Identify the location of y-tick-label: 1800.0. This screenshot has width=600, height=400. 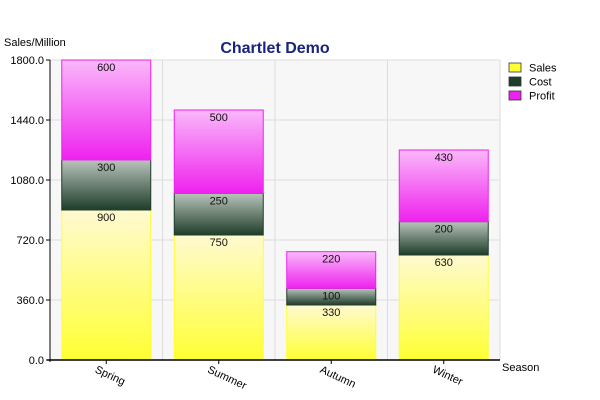
(27, 61).